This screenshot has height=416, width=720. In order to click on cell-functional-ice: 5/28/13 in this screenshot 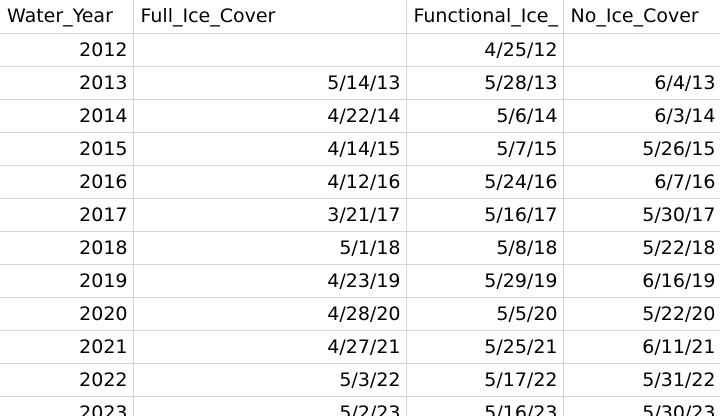, I will do `click(485, 83)`.